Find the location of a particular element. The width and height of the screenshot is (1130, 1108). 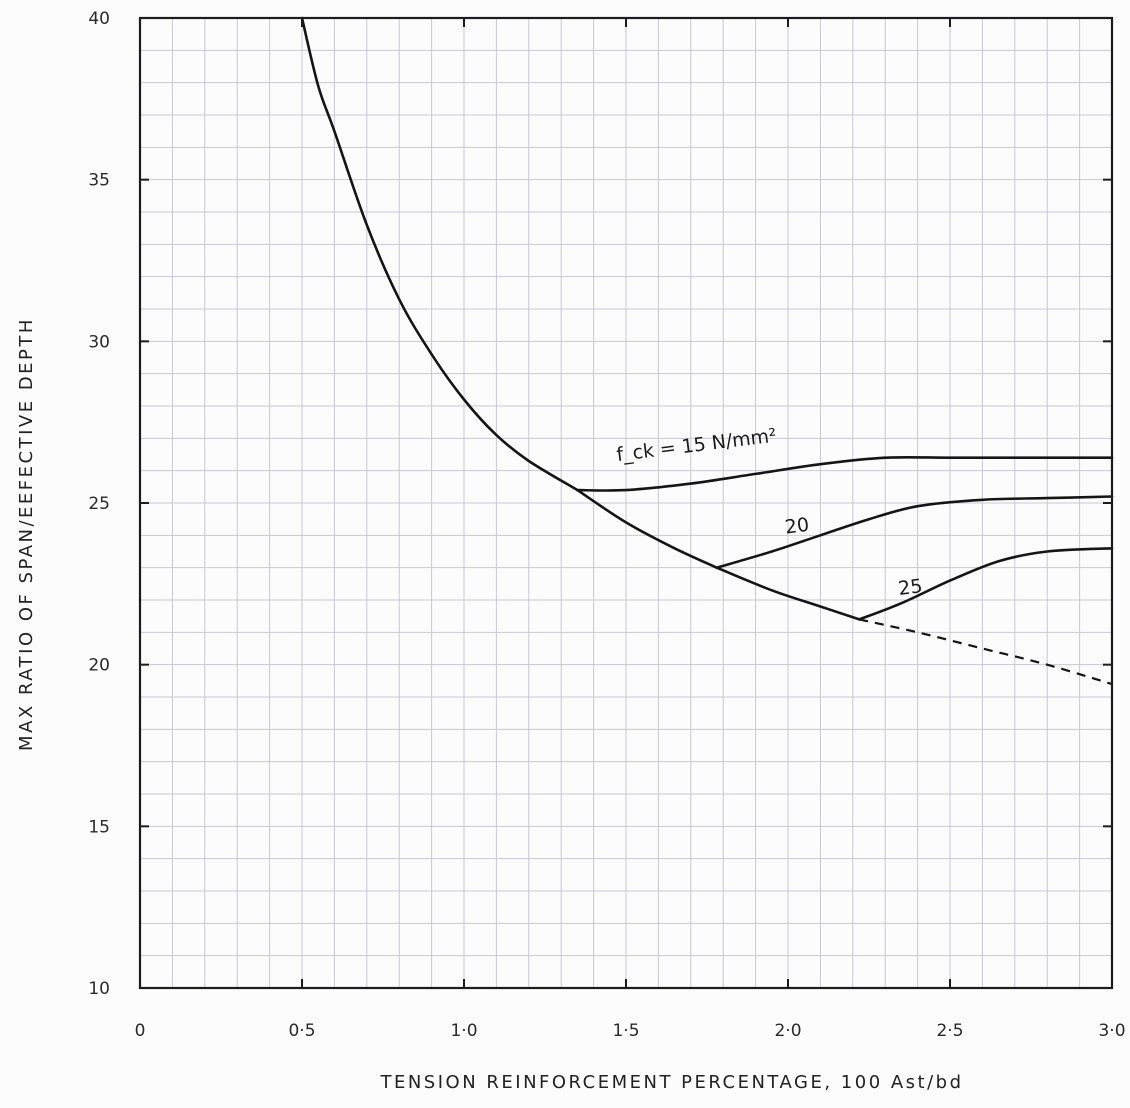

y-tick-label: 20 is located at coordinates (99, 666).